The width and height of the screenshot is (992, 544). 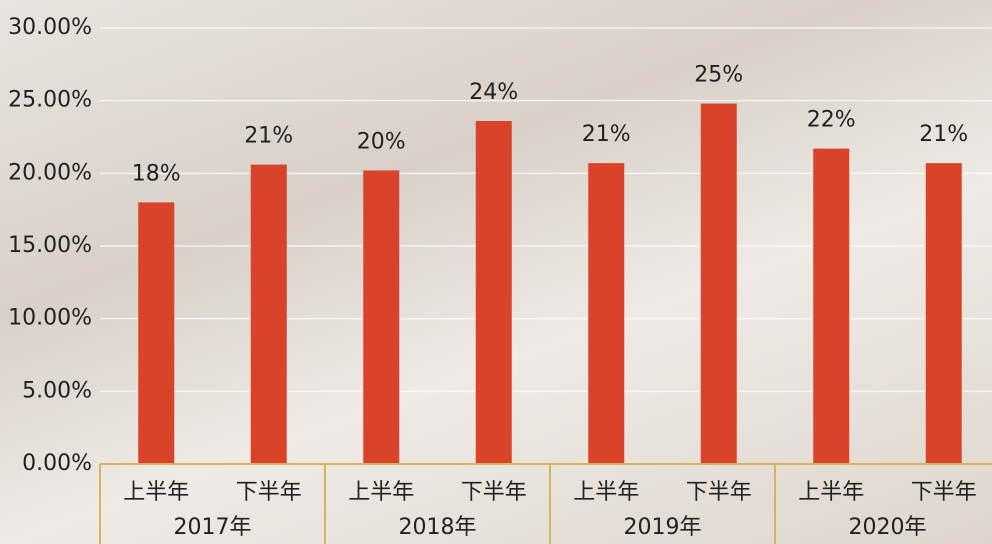 What do you see at coordinates (718, 75) in the screenshot?
I see `data-label: 25%` at bounding box center [718, 75].